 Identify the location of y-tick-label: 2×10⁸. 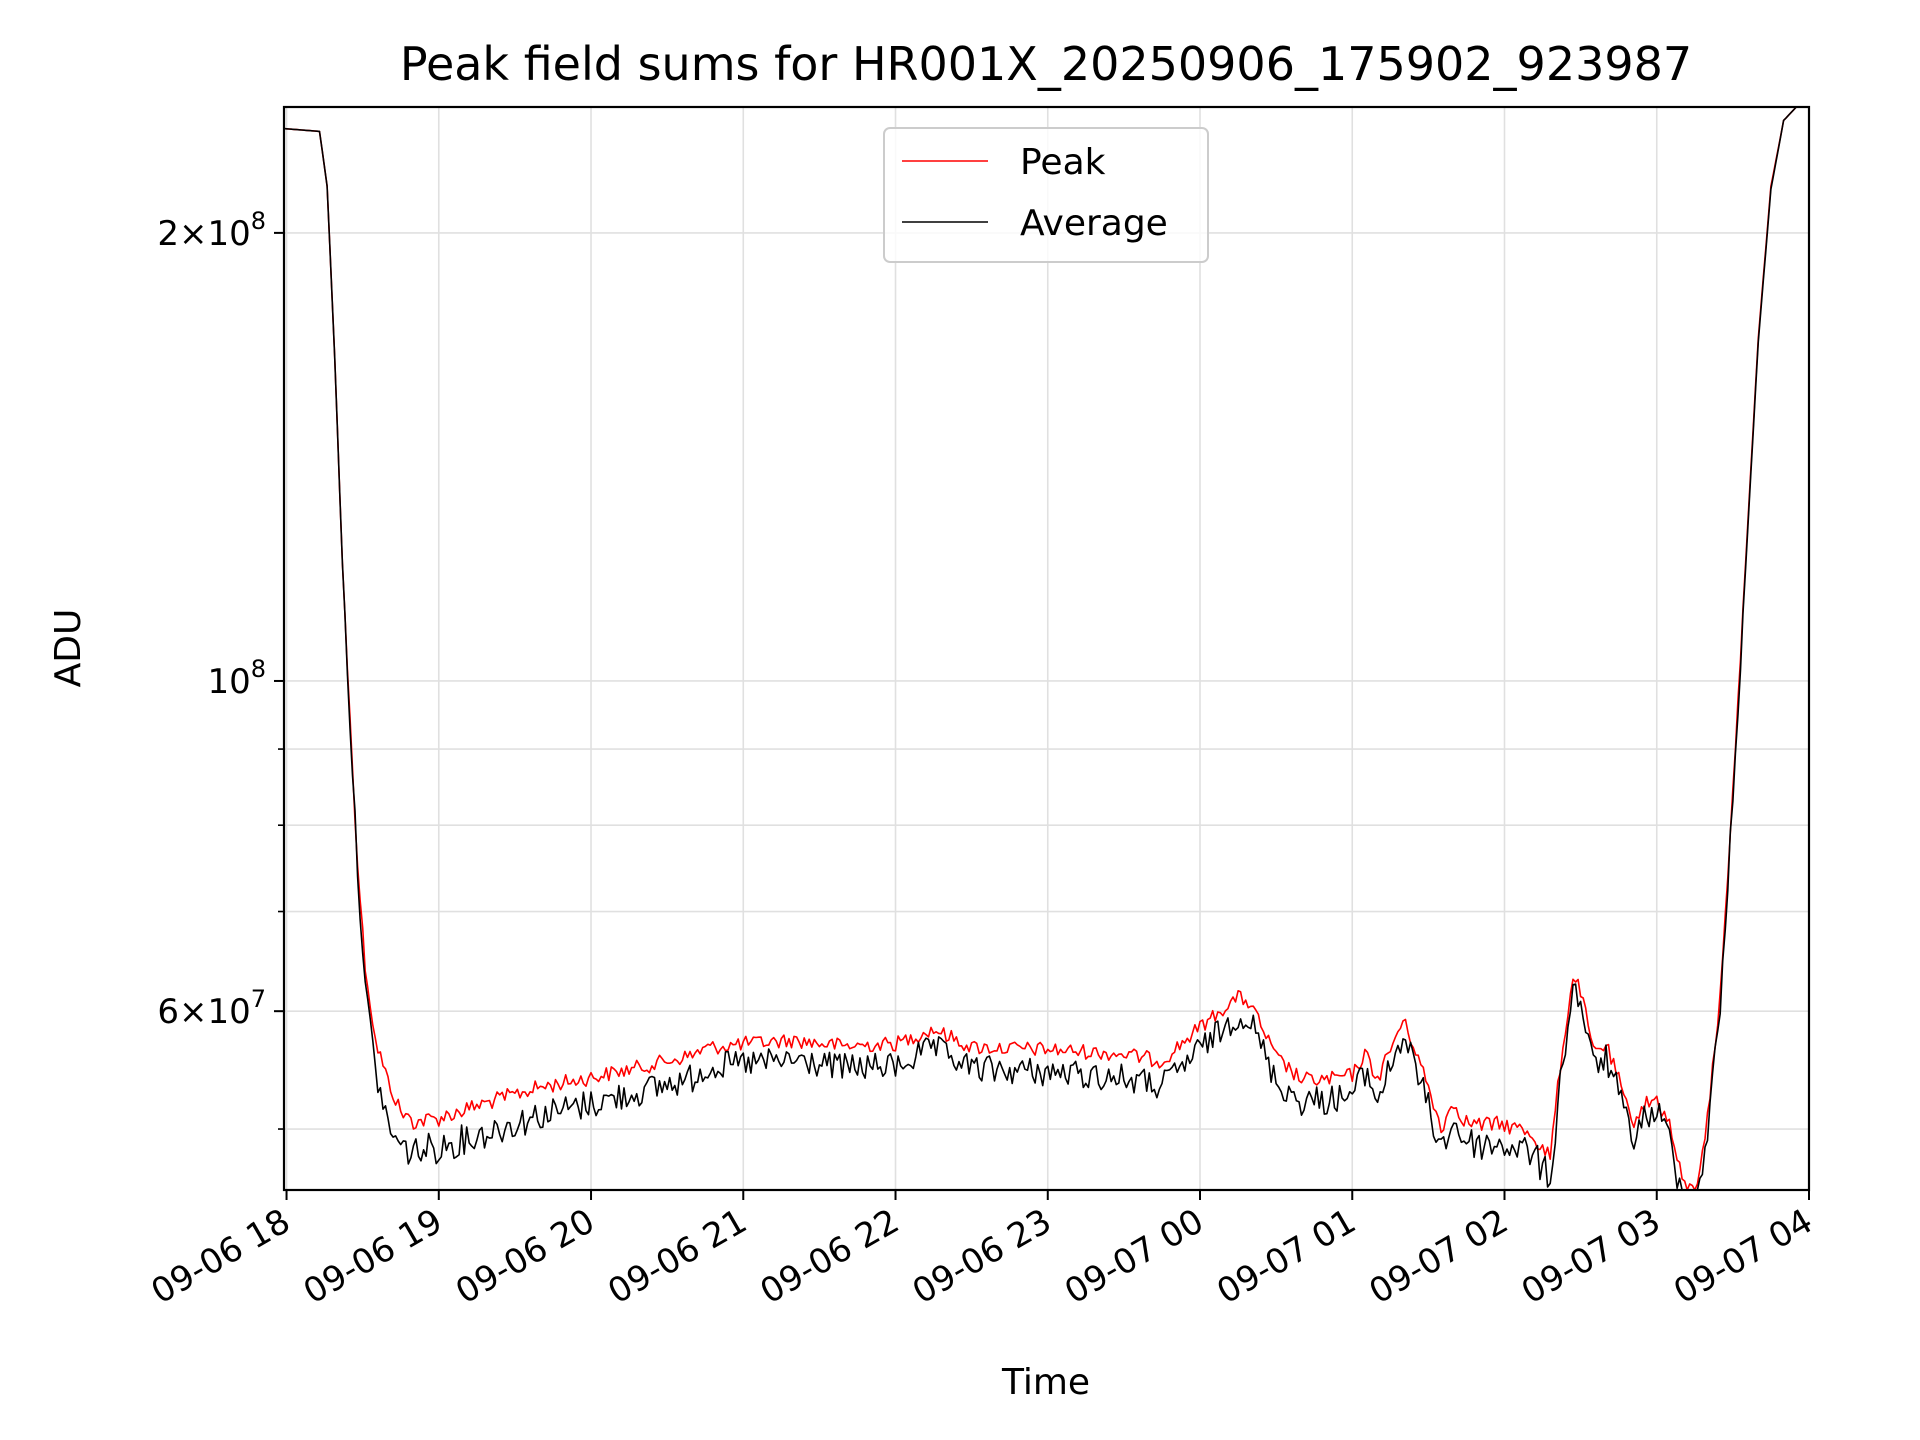
(211, 230).